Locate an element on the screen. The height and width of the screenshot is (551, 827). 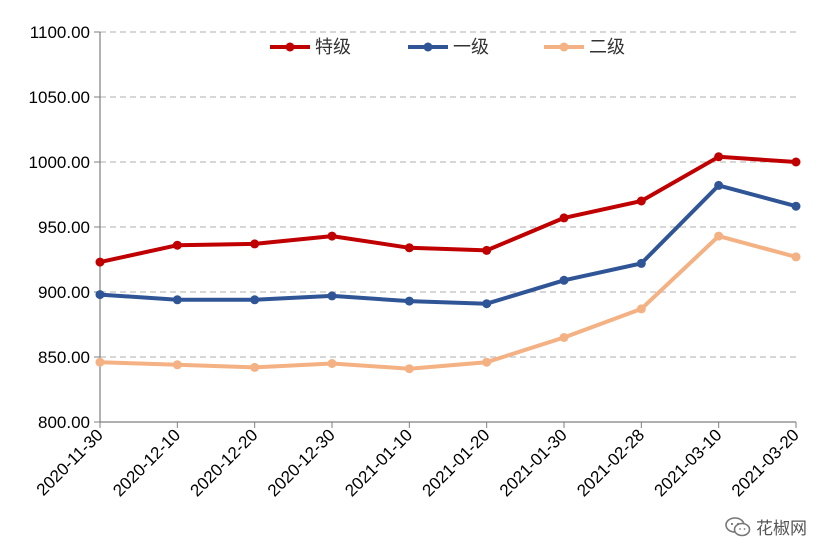
legend-item: 特级 is located at coordinates (310, 47).